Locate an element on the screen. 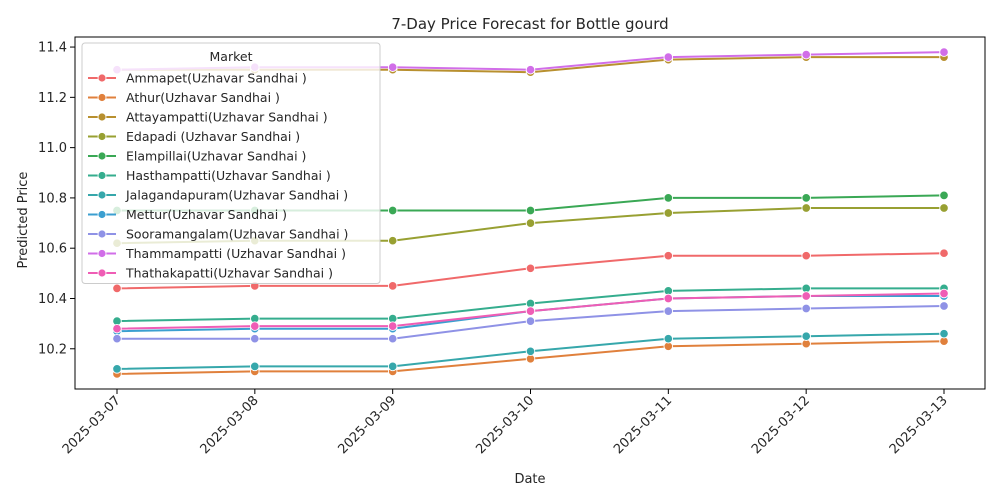 The height and width of the screenshot is (500, 1000). legend-item: Athur(Uzhavar Sandhai ) is located at coordinates (184, 97).